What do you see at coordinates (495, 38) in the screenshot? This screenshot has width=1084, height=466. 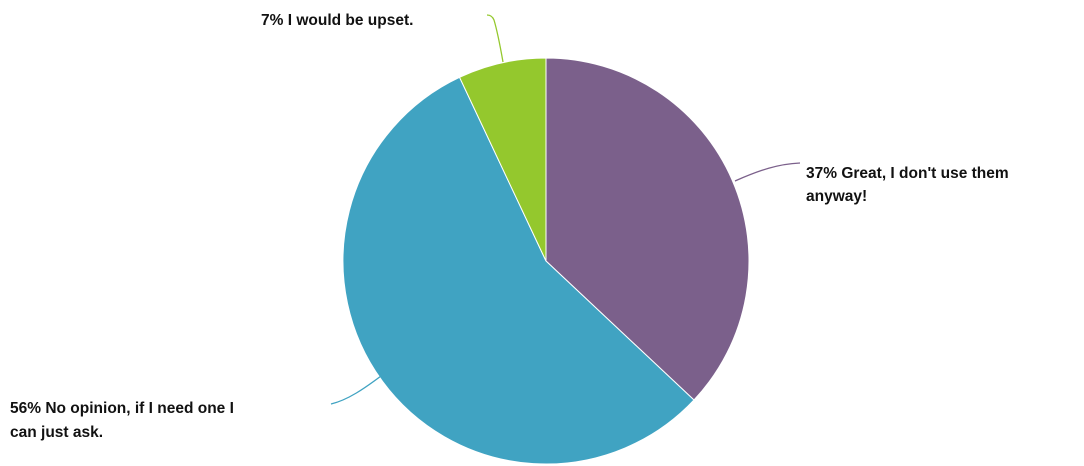 I see `leader-line-upset` at bounding box center [495, 38].